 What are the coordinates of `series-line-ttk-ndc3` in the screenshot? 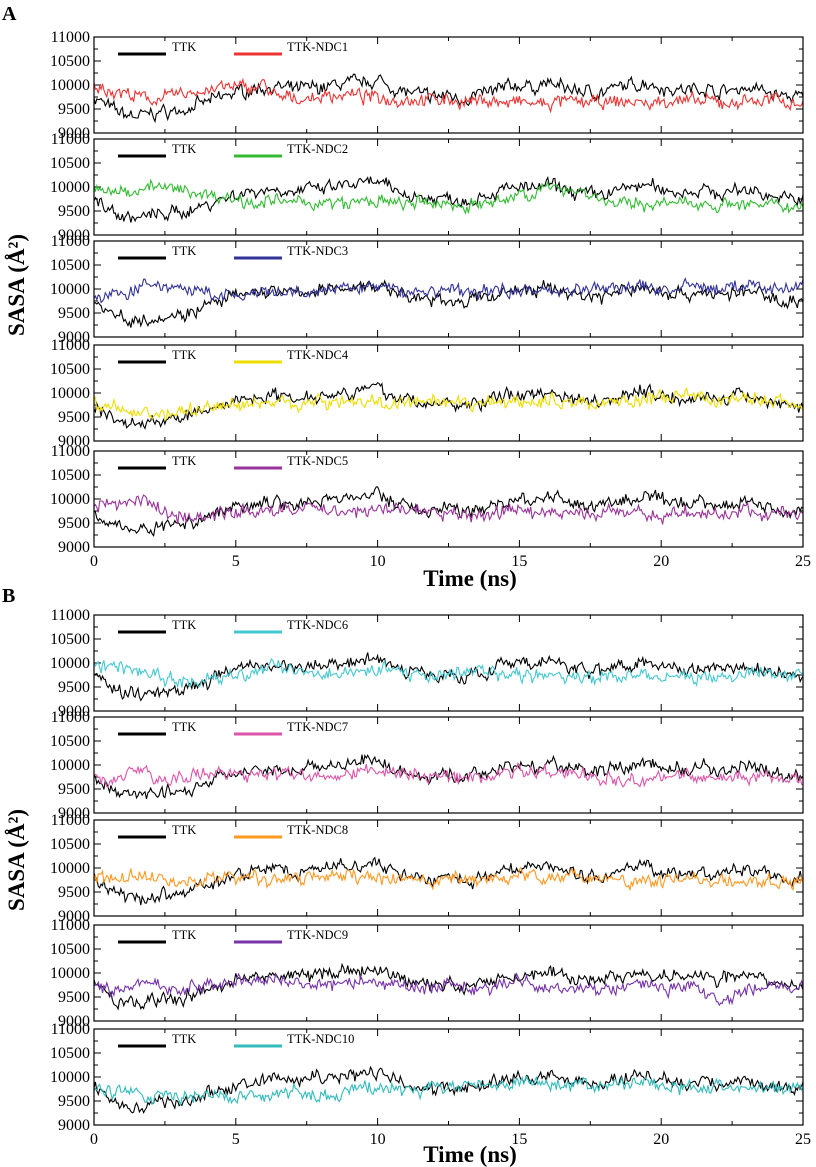 It's located at (448, 290).